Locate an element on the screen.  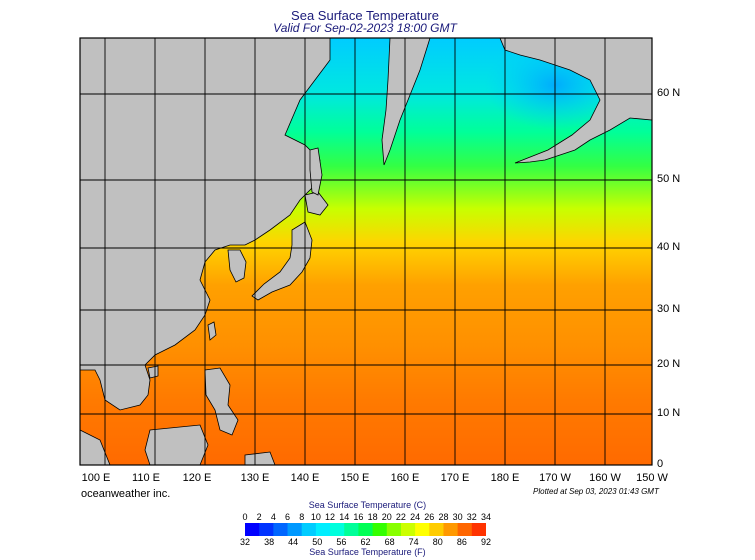
colorbar is located at coordinates (365, 529).